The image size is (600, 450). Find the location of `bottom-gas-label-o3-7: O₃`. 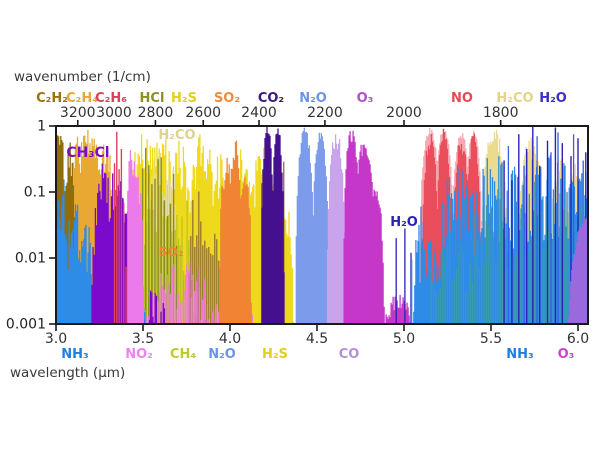

bottom-gas-label-o3-7: O₃ is located at coordinates (566, 354).